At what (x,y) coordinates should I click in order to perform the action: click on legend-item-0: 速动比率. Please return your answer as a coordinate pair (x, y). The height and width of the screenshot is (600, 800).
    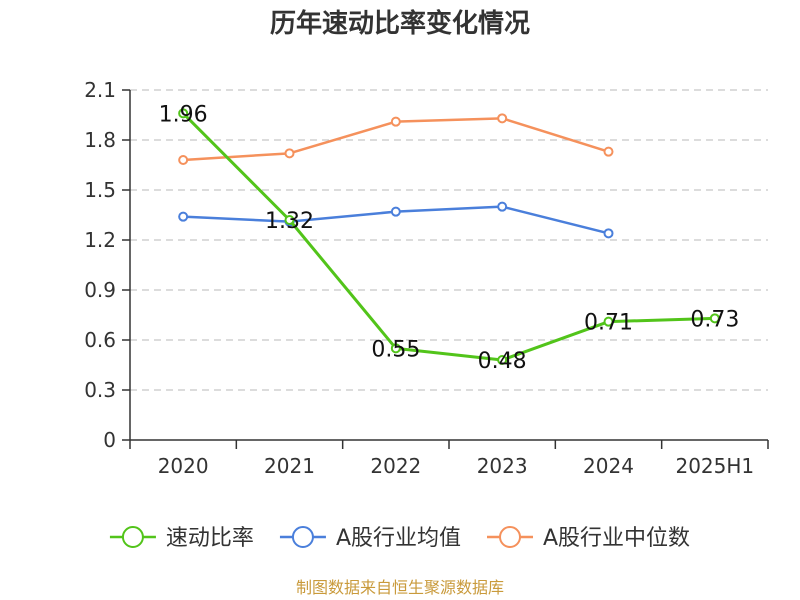
    Looking at the image, I should click on (181, 538).